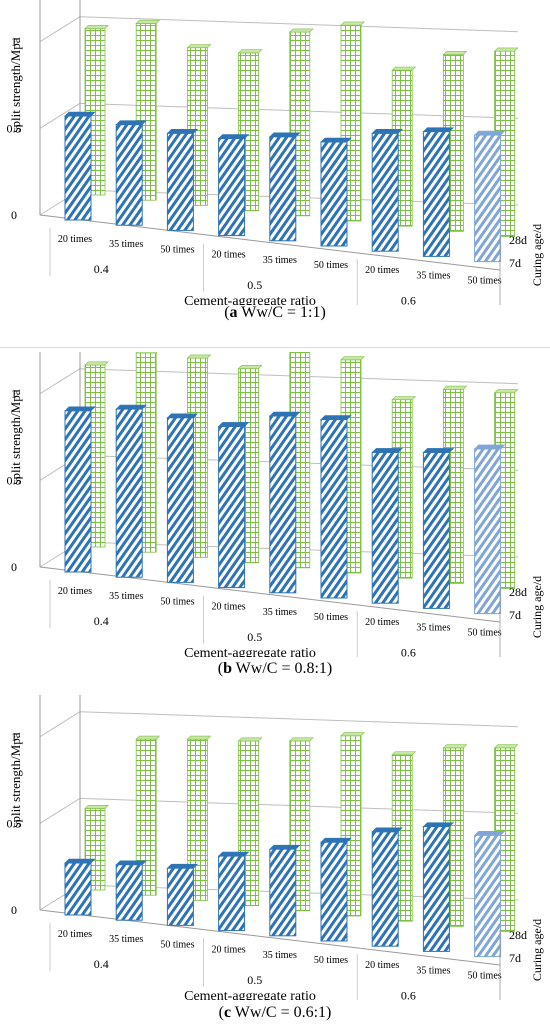  What do you see at coordinates (101, 269) in the screenshot?
I see `x-group-label: 0.4` at bounding box center [101, 269].